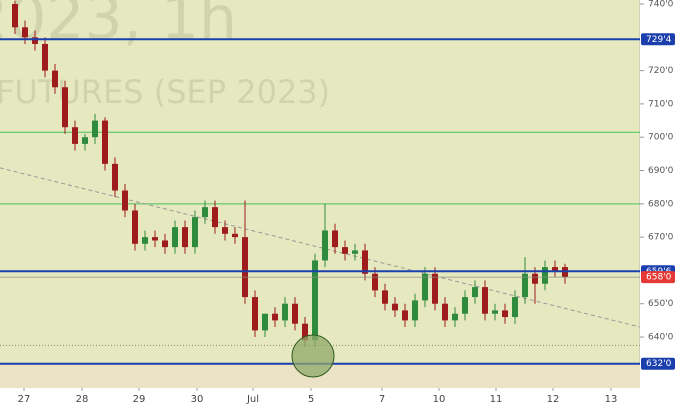  I want to click on x-tick-label: 13, so click(611, 399).